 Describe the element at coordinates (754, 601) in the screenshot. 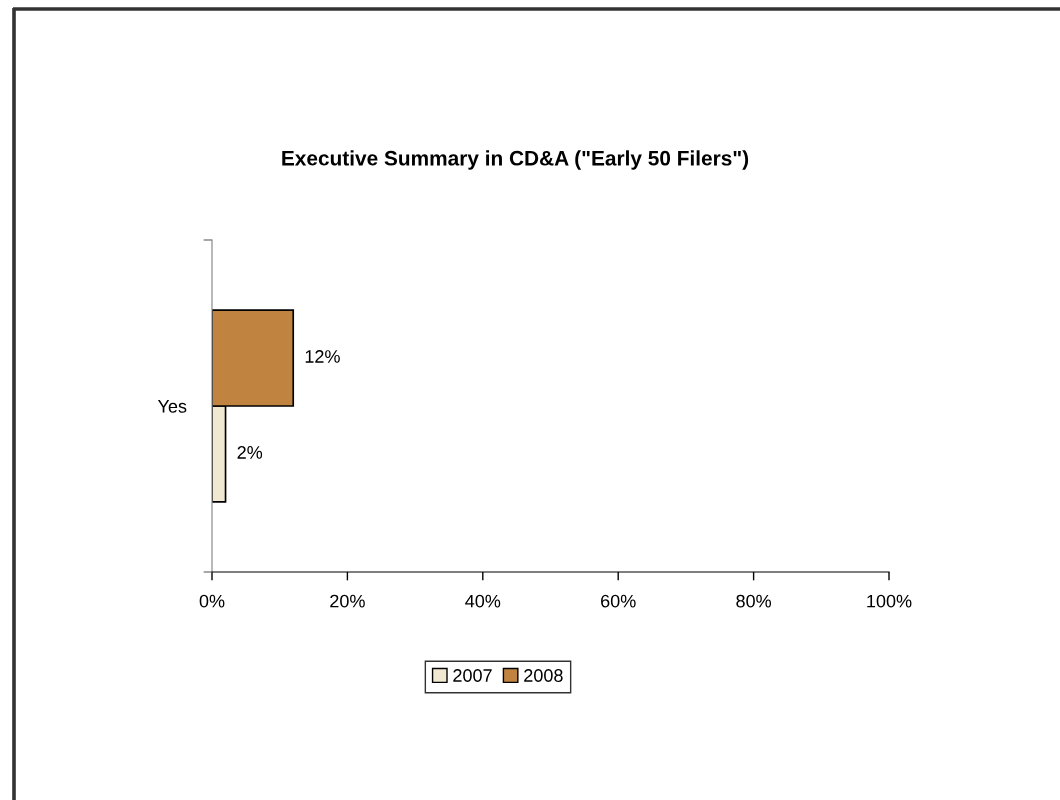

I see `x-tick-label: 80%` at that location.